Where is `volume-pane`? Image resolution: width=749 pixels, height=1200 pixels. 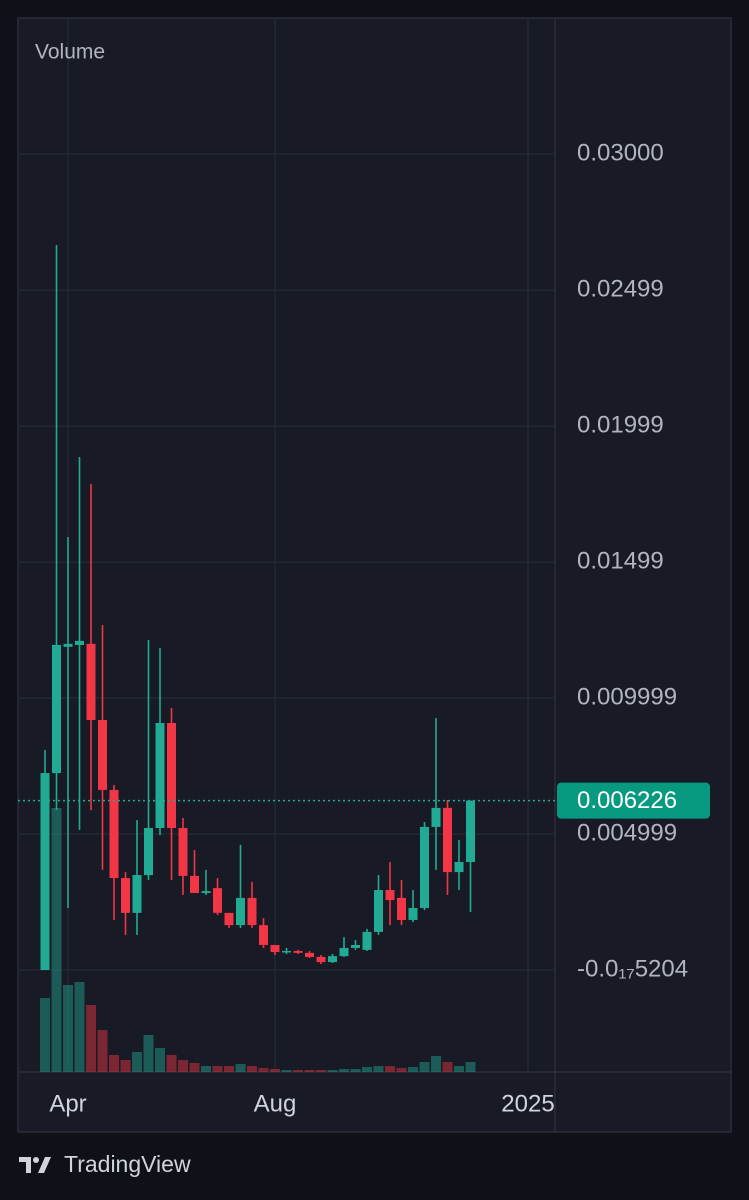
volume-pane is located at coordinates (258, 940).